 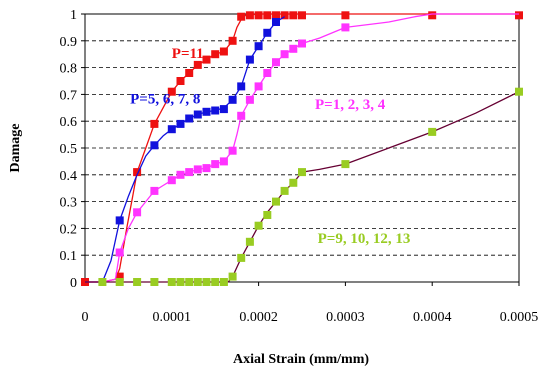 What do you see at coordinates (350, 105) in the screenshot?
I see `series-annotation: P=1, 2, 3, 4` at bounding box center [350, 105].